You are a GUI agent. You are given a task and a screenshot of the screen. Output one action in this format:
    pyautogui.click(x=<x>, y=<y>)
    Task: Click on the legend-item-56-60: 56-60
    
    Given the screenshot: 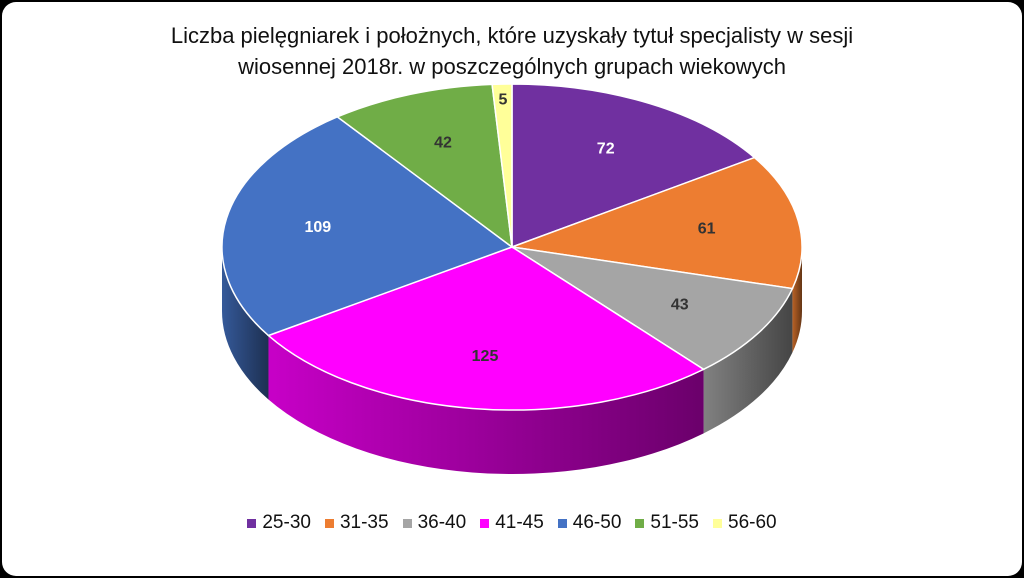 What is the action you would take?
    pyautogui.click(x=745, y=523)
    